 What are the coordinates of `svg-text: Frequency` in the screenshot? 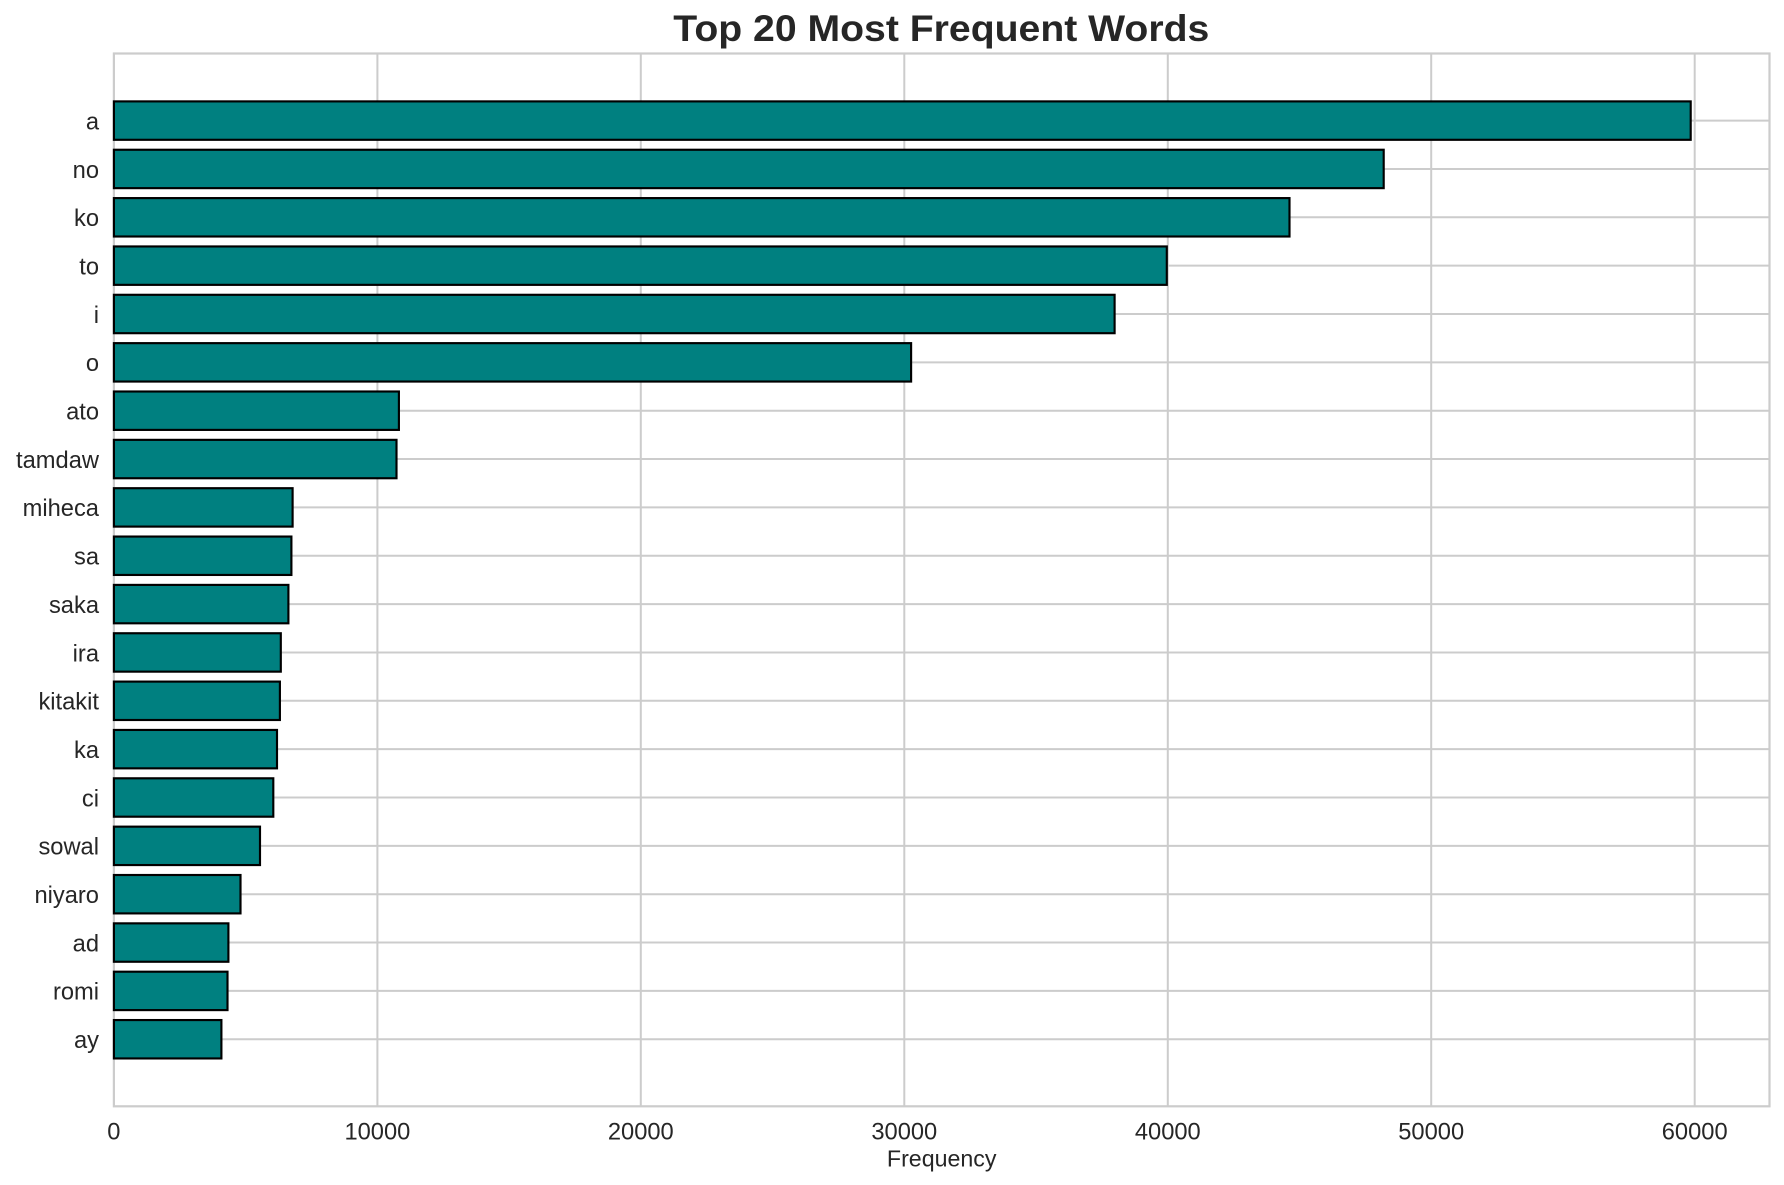 It's located at (942, 1158).